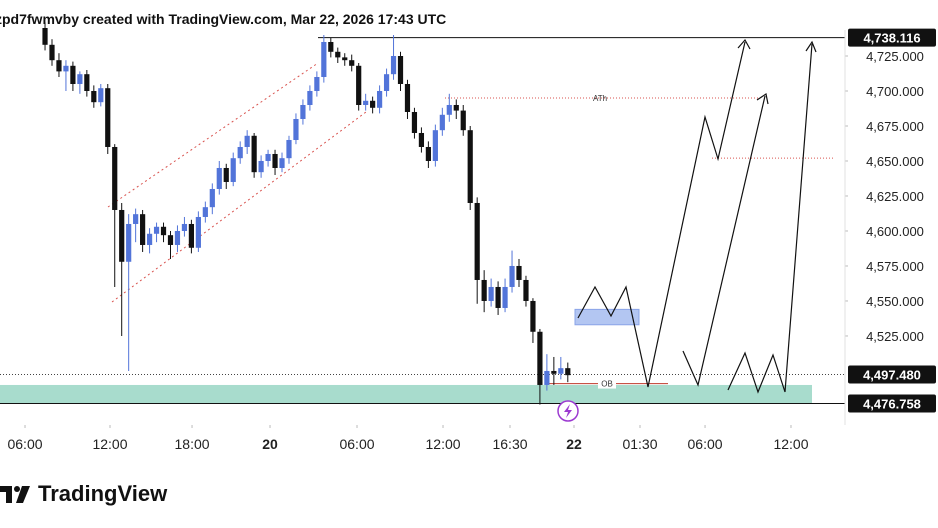 This screenshot has height=528, width=938. I want to click on x-tick-label: 01:30, so click(639, 444).